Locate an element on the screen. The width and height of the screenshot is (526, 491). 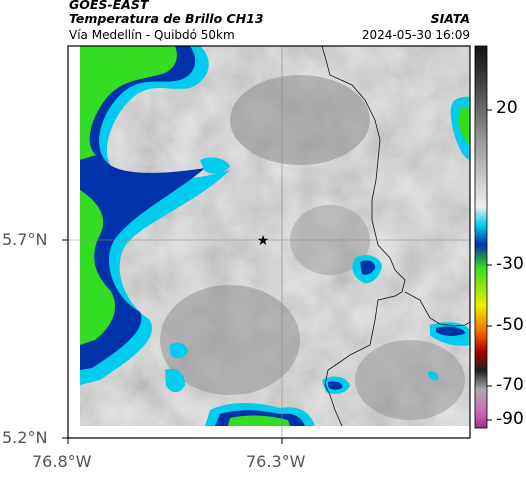
organization-name: SIATA is located at coordinates (450, 18).